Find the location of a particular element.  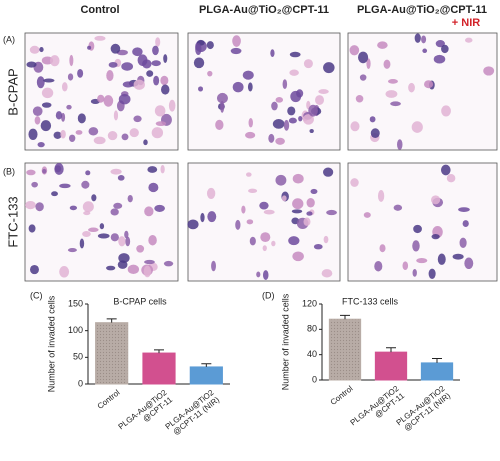

column-header: Control is located at coordinates (99, 10).